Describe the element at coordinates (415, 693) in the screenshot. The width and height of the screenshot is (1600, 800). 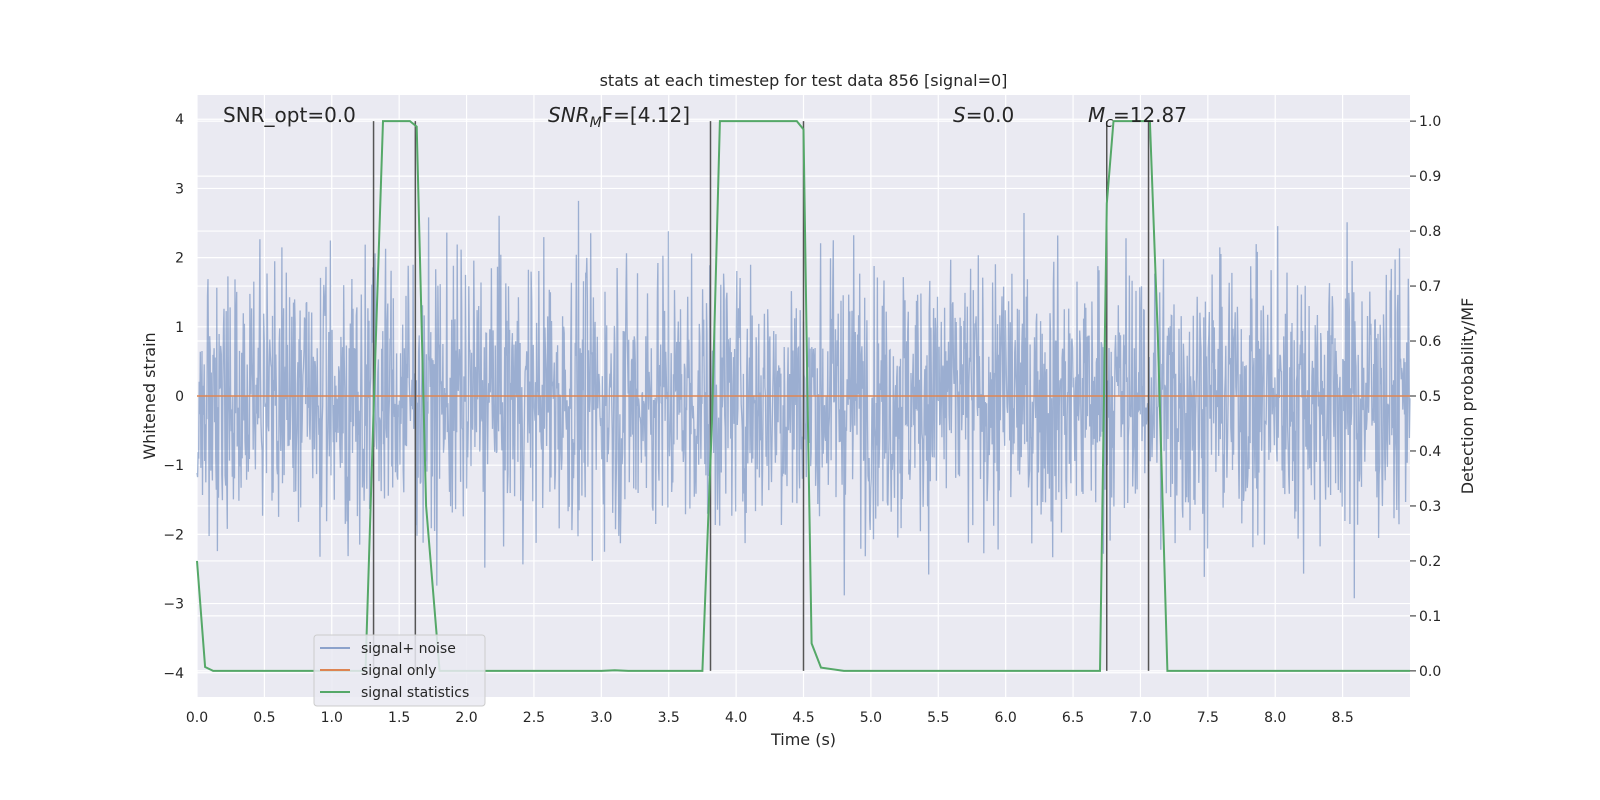
I see `legend-label: signal statistics` at that location.